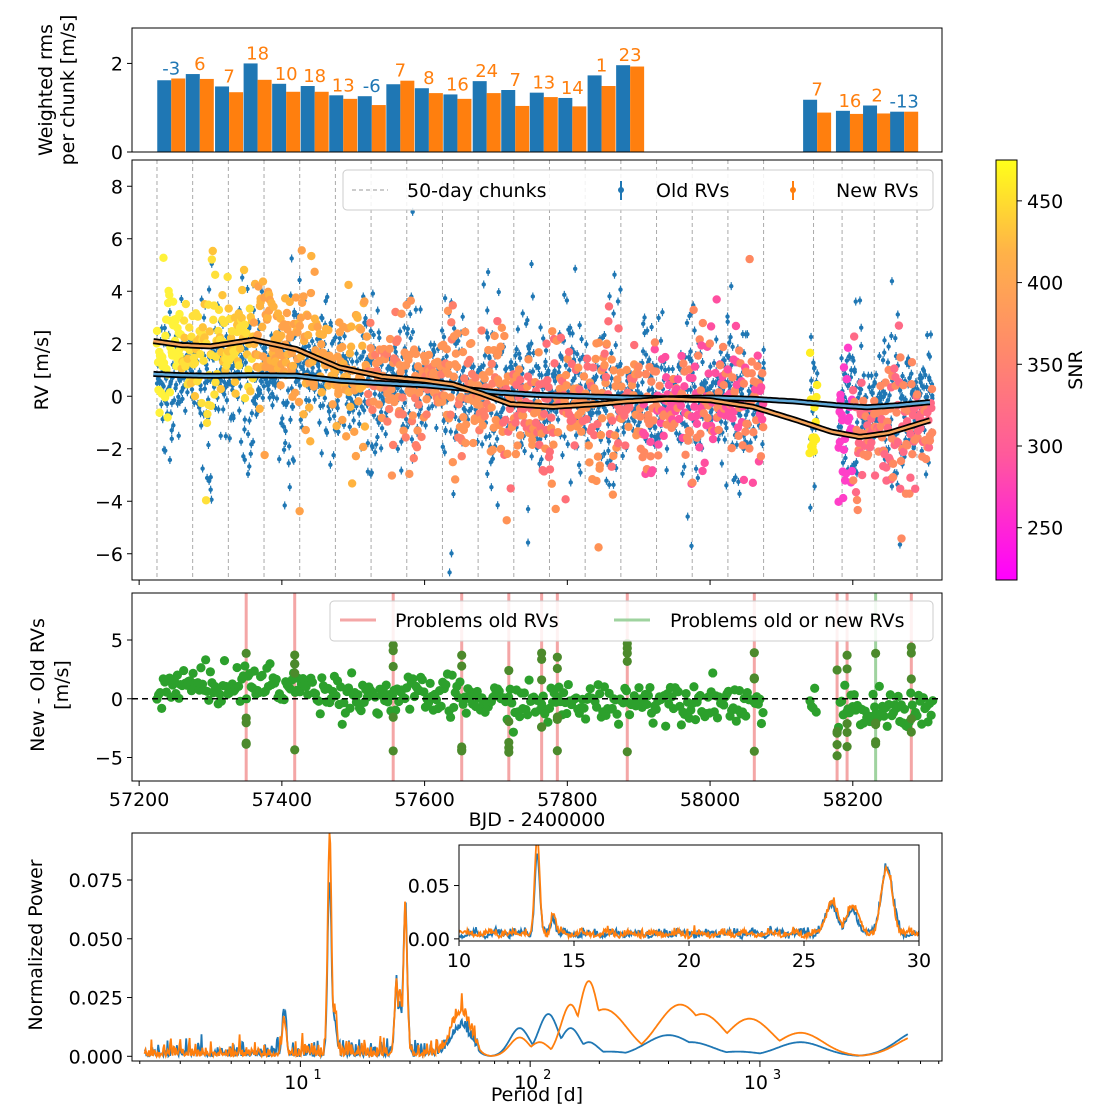 The width and height of the screenshot is (1097, 1117). I want to click on rms-bar-label: 14, so click(572, 88).